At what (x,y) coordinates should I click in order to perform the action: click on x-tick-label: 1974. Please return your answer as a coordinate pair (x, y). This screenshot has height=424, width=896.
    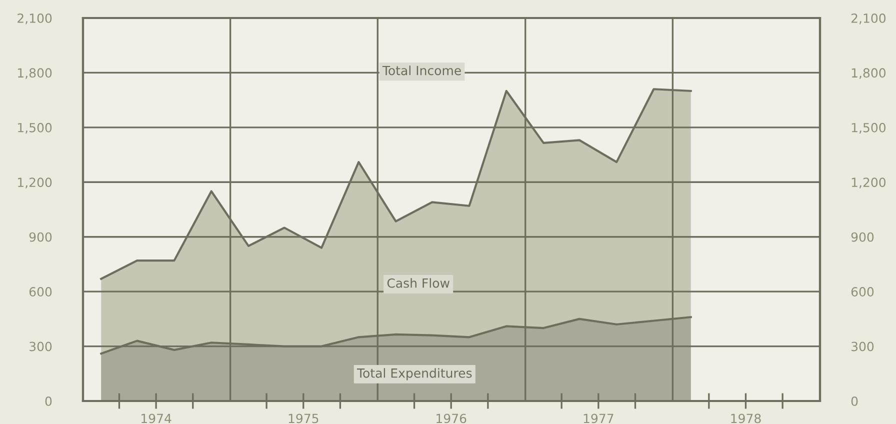
    Looking at the image, I should click on (157, 419).